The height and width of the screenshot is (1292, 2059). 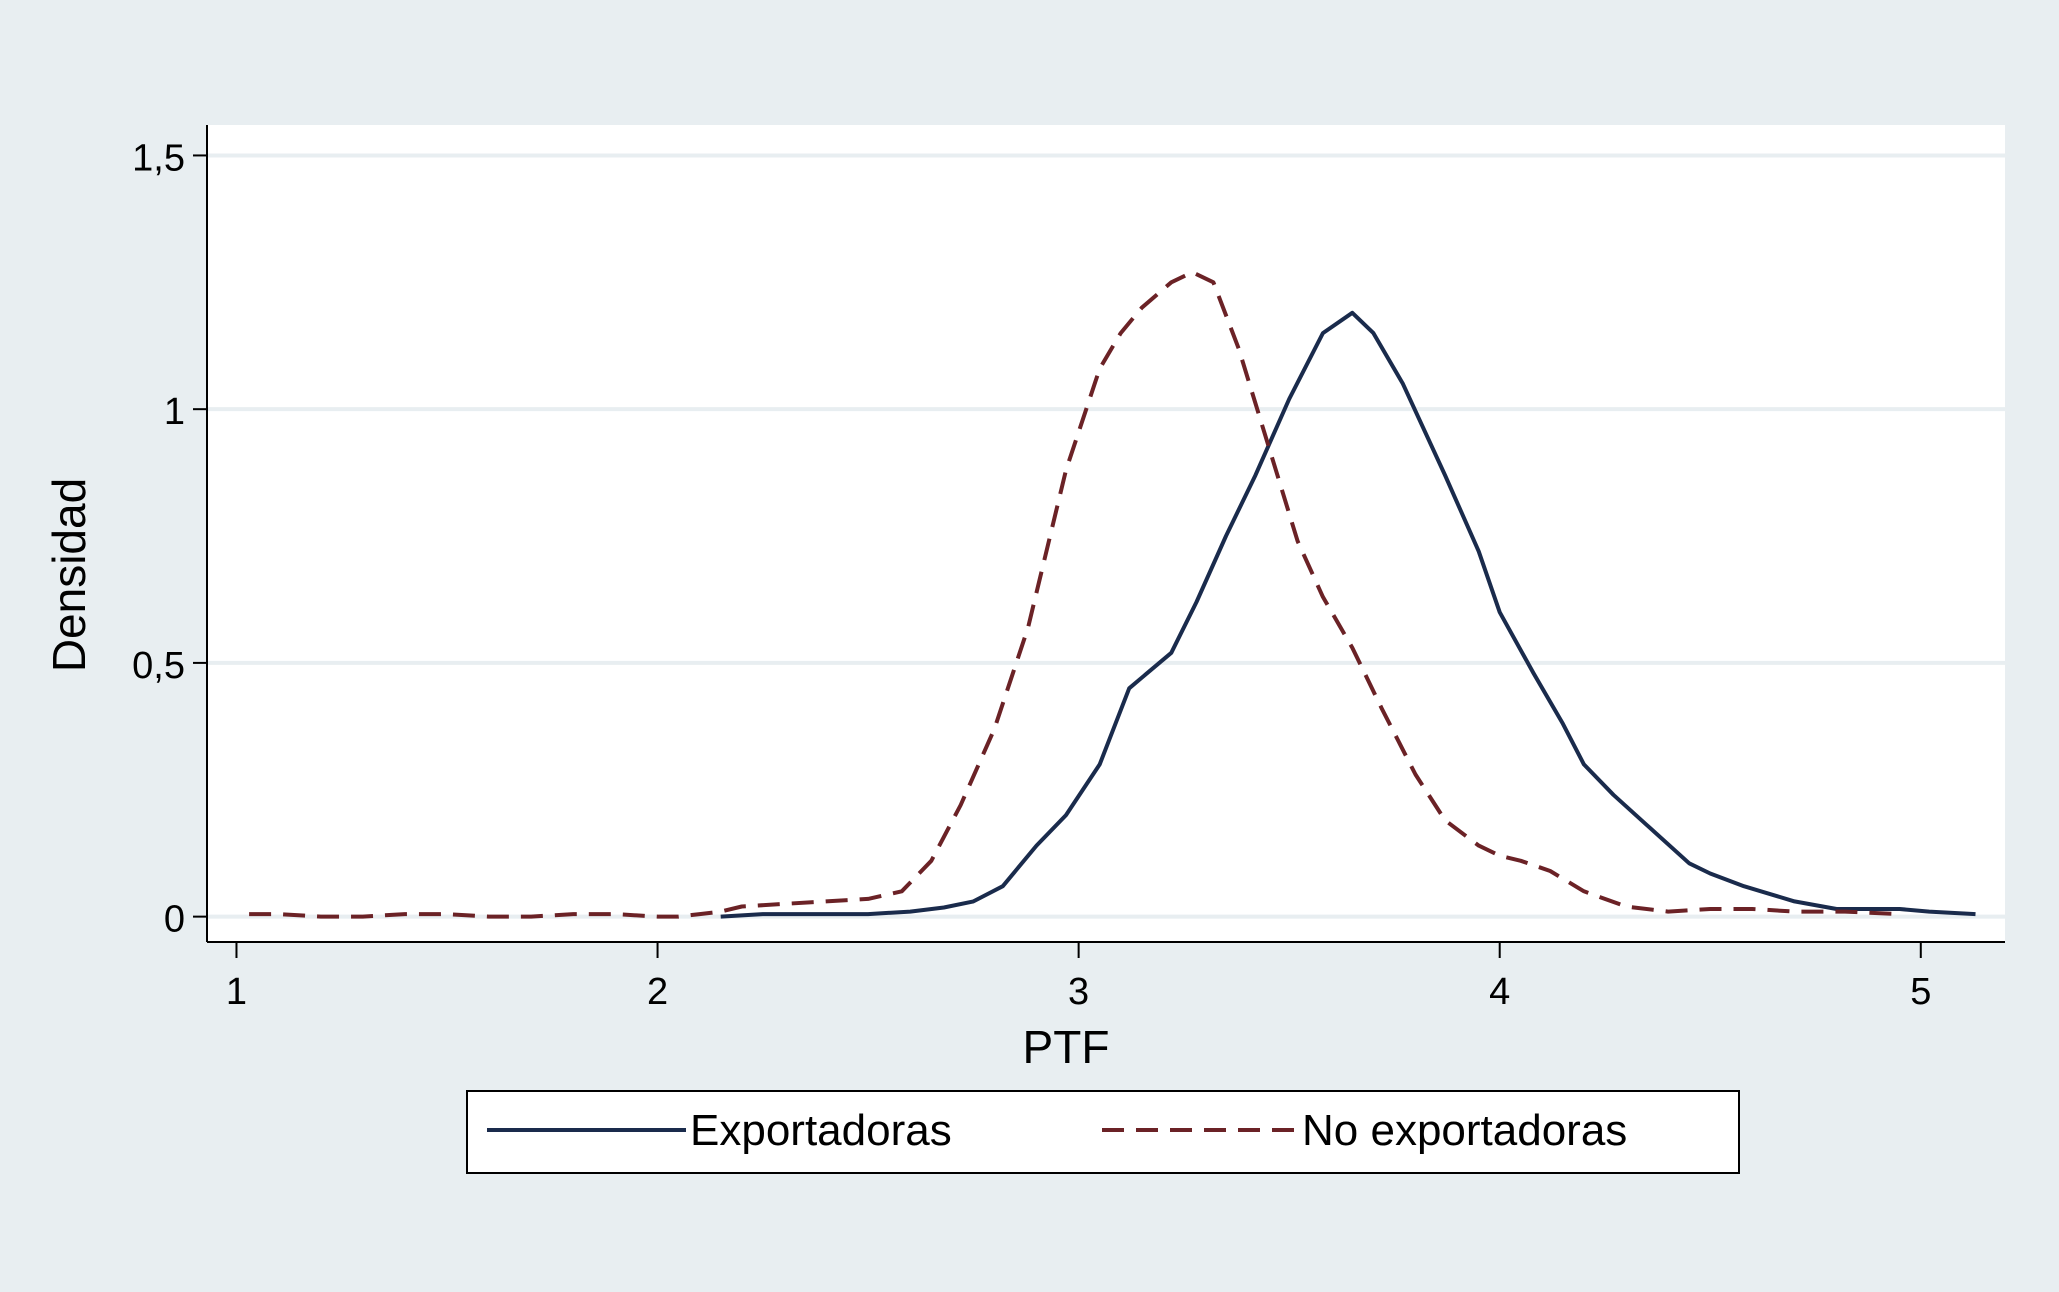 I want to click on y-tick-label: 0, so click(x=174, y=920).